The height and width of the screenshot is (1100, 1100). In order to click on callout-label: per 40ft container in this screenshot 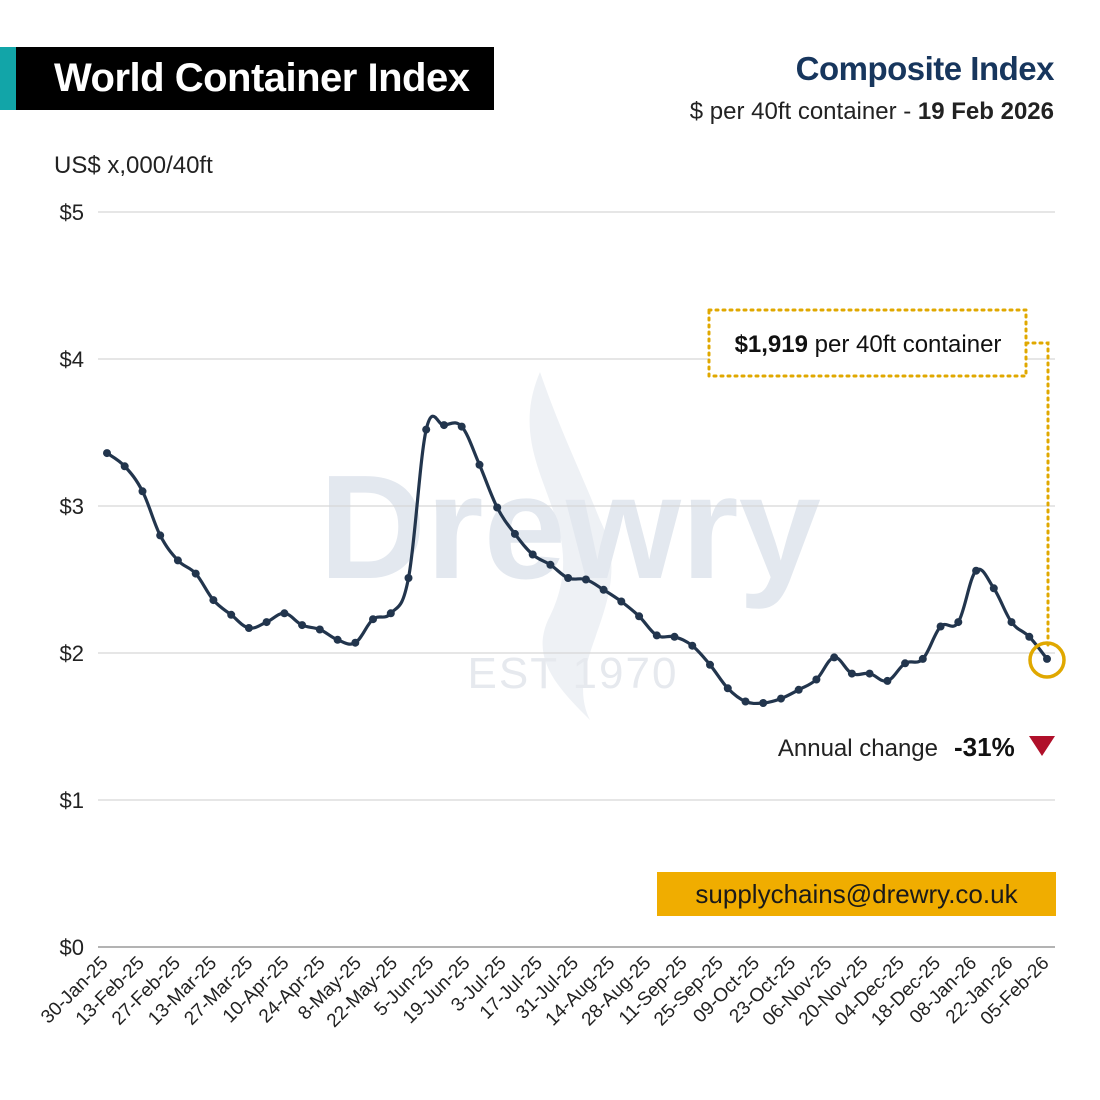, I will do `click(904, 344)`.